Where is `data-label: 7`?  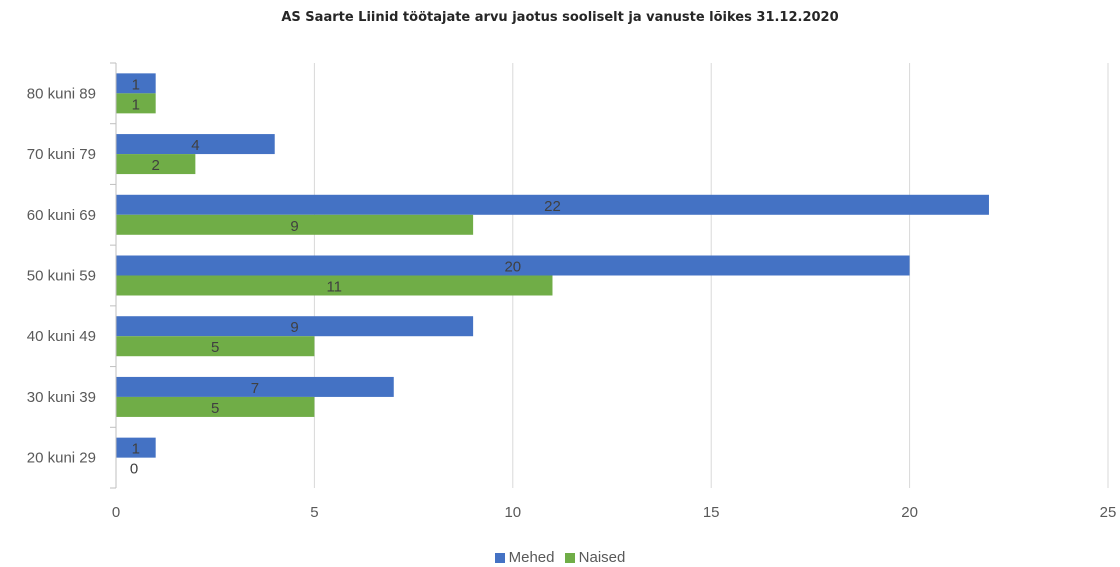
data-label: 7 is located at coordinates (255, 388).